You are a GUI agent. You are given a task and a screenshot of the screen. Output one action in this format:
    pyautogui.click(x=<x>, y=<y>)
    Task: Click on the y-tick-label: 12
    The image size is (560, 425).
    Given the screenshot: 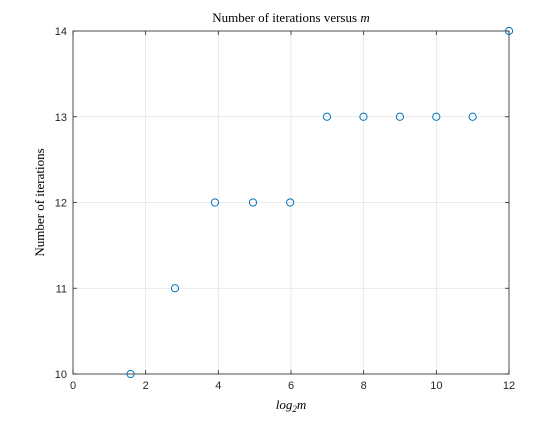 What is the action you would take?
    pyautogui.click(x=61, y=204)
    